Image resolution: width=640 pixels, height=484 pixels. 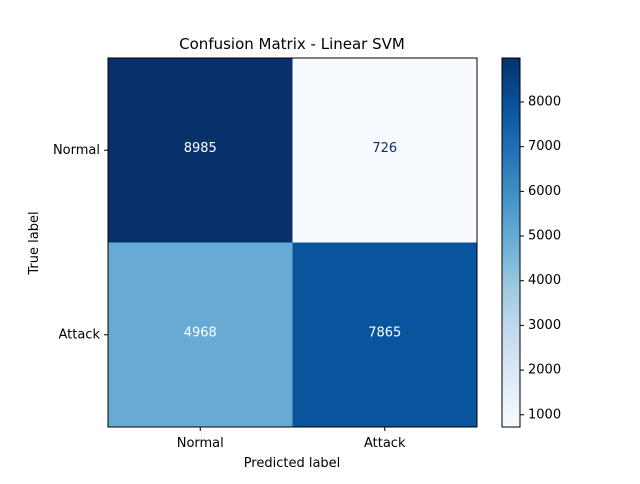 What do you see at coordinates (544, 325) in the screenshot?
I see `colorbar-tick-label: 3000` at bounding box center [544, 325].